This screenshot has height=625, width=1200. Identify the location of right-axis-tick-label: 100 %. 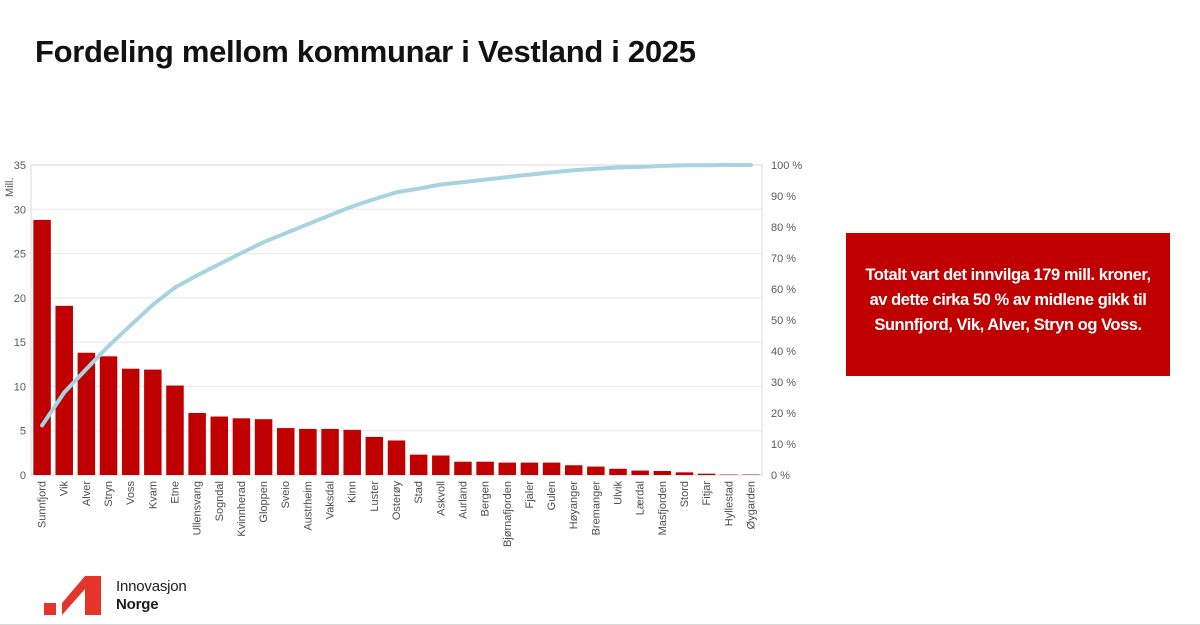
(786, 166).